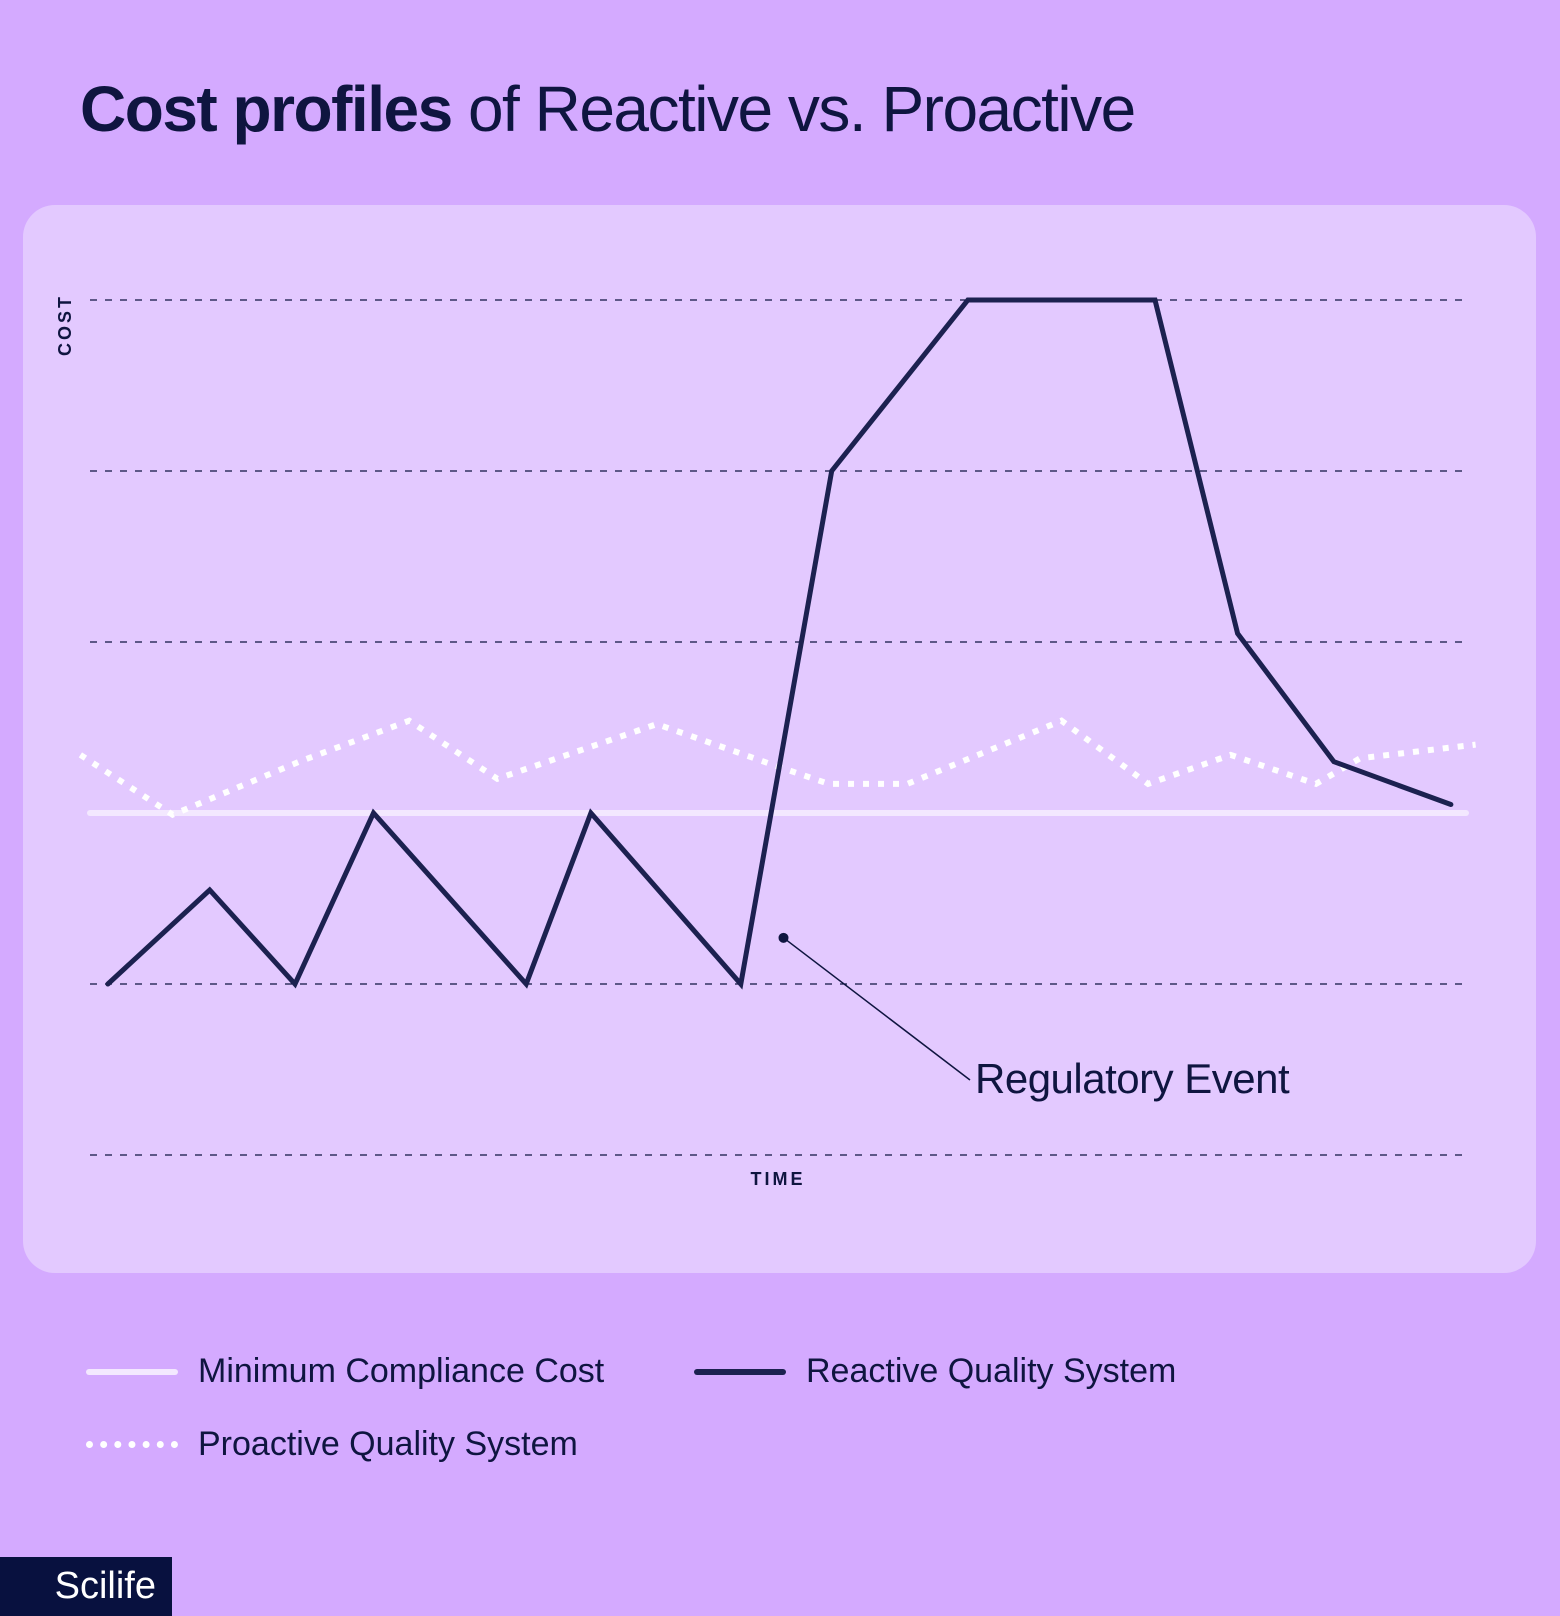 The width and height of the screenshot is (1560, 1616). What do you see at coordinates (401, 1371) in the screenshot?
I see `legend-label-minimum: Minimum Compliance Cost` at bounding box center [401, 1371].